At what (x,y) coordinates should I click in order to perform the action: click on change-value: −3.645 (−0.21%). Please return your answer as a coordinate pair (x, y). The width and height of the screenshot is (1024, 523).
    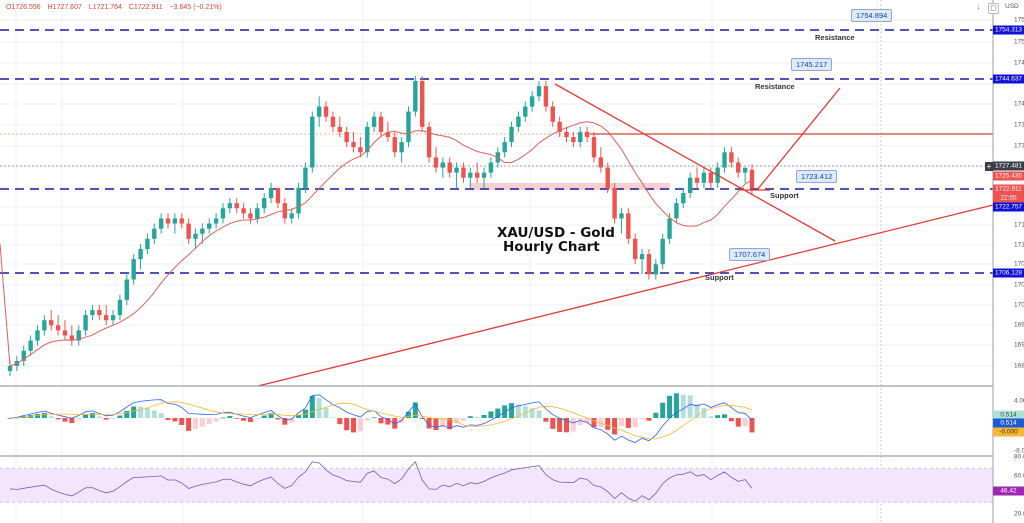
    Looking at the image, I should click on (195, 7).